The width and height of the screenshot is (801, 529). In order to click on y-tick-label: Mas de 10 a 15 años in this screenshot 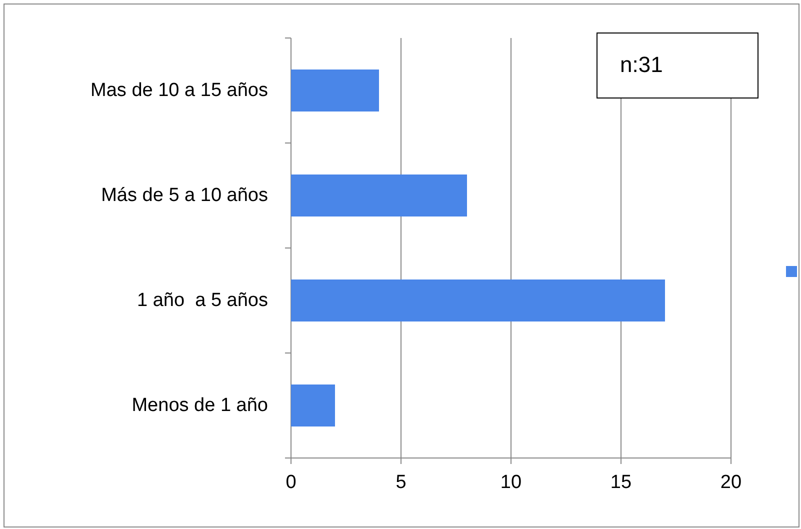, I will do `click(179, 90)`.